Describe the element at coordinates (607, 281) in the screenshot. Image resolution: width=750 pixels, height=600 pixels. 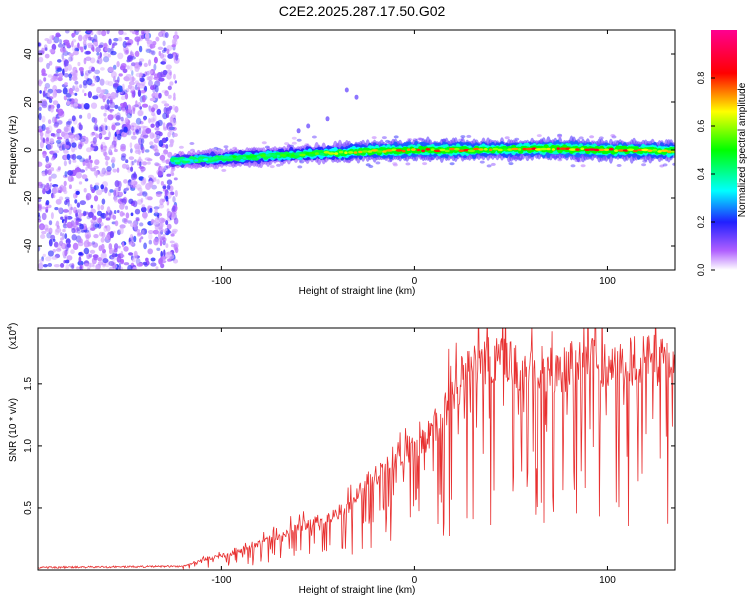
I see `x-tick-label: 100` at that location.